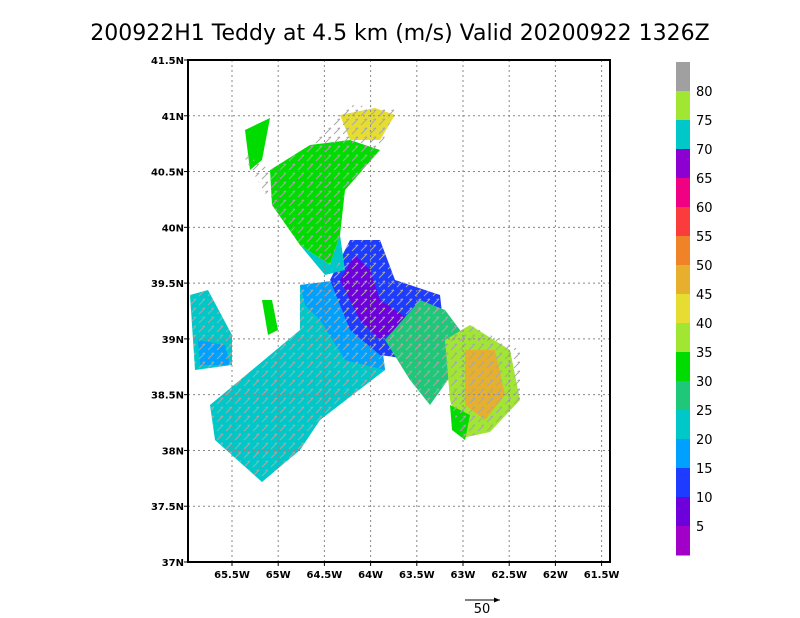 This screenshot has width=800, height=618. What do you see at coordinates (555, 575) in the screenshot?
I see `longitude-label: 62W` at bounding box center [555, 575].